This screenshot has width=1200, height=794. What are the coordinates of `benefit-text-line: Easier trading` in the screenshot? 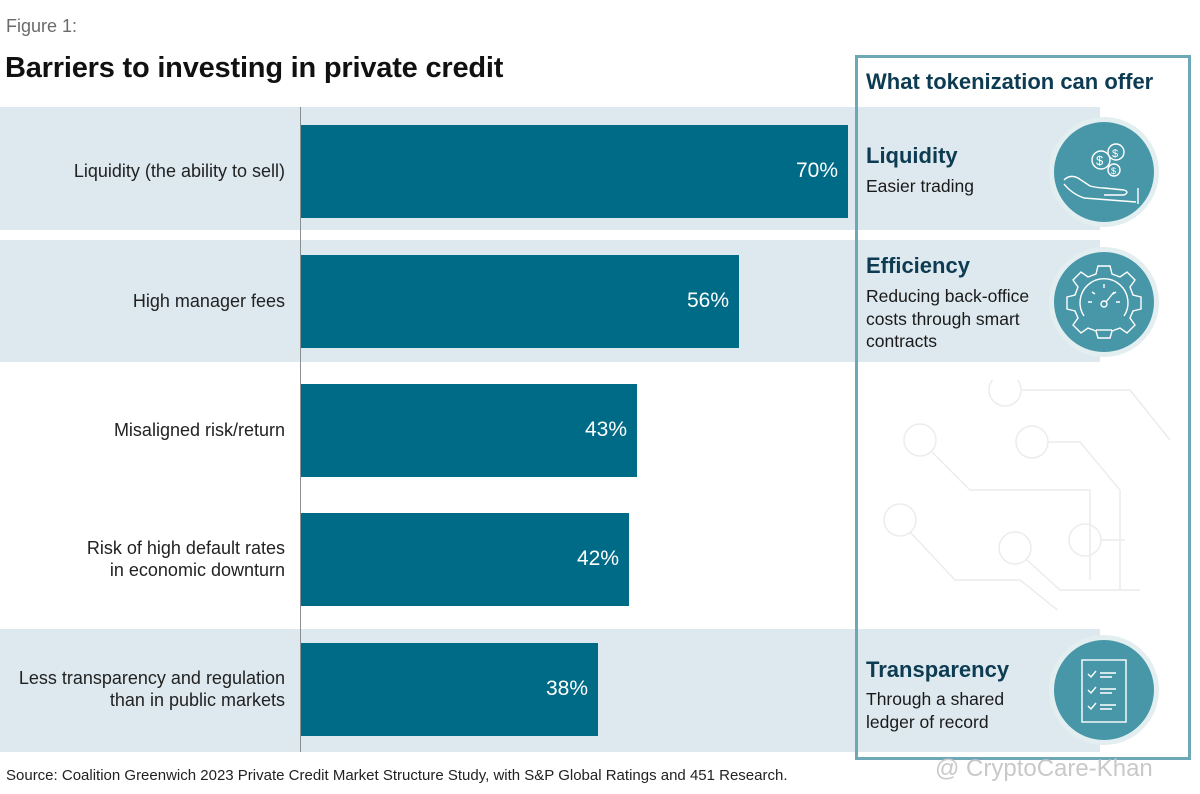 It's located at (920, 186).